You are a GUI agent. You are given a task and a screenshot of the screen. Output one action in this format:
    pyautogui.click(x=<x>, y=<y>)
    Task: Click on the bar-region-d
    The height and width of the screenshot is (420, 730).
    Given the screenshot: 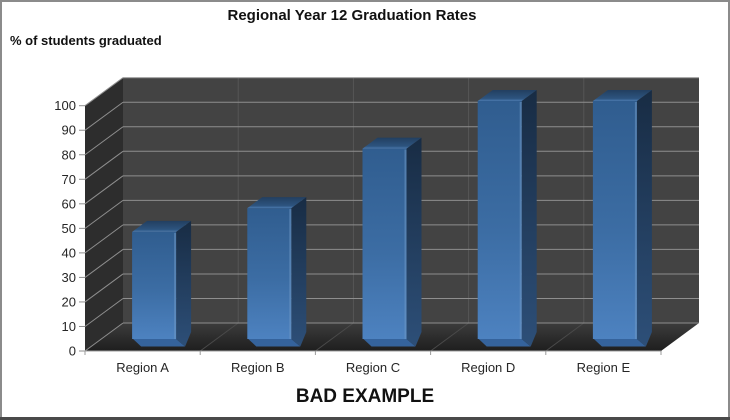 What is the action you would take?
    pyautogui.click(x=507, y=218)
    